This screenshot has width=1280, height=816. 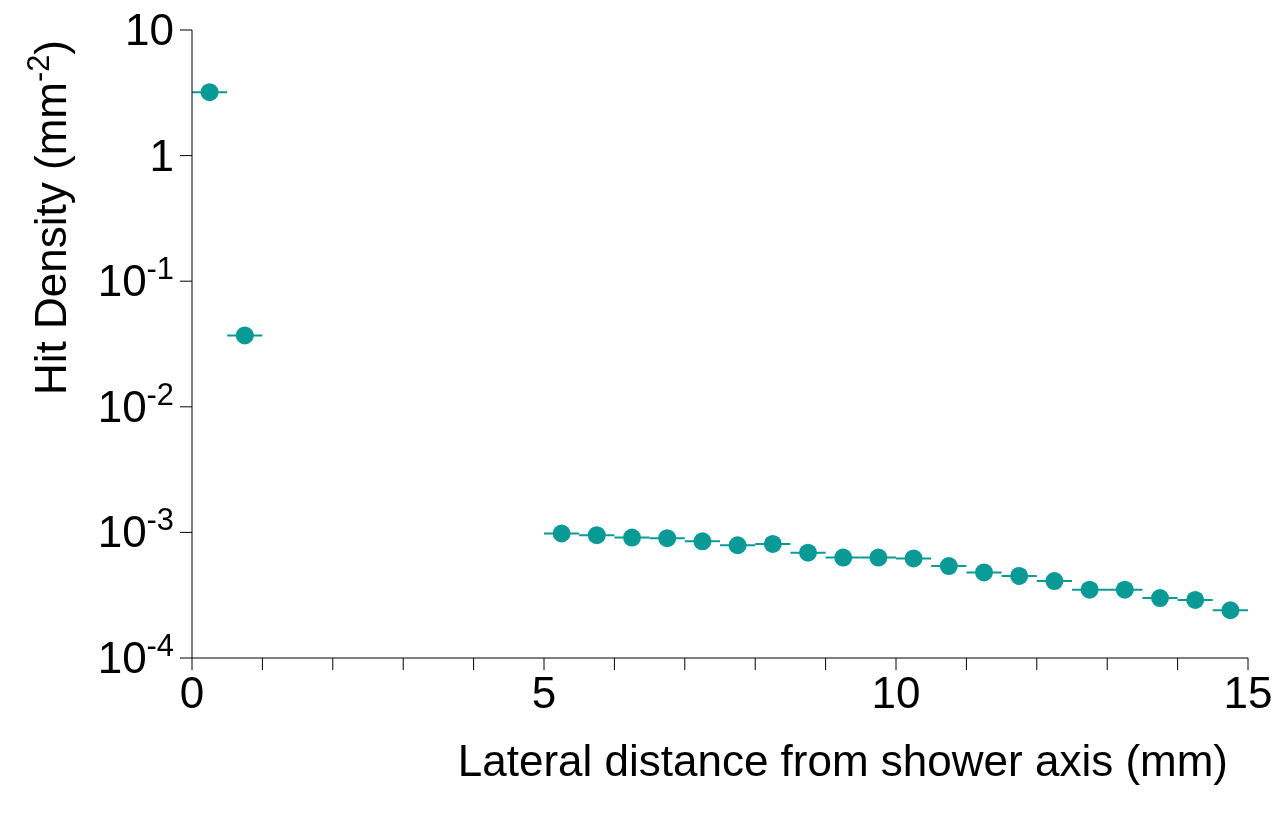 What do you see at coordinates (544, 692) in the screenshot?
I see `x-tick-label: 5` at bounding box center [544, 692].